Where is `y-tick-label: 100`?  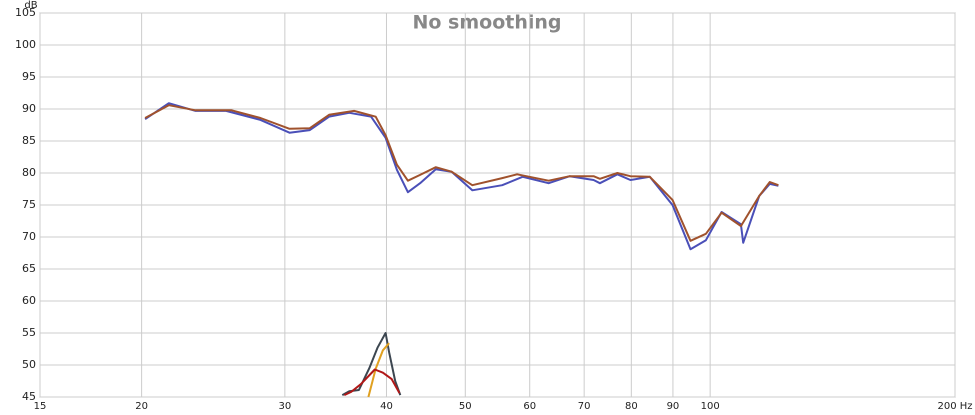 y-tick-label: 100 is located at coordinates (25, 44).